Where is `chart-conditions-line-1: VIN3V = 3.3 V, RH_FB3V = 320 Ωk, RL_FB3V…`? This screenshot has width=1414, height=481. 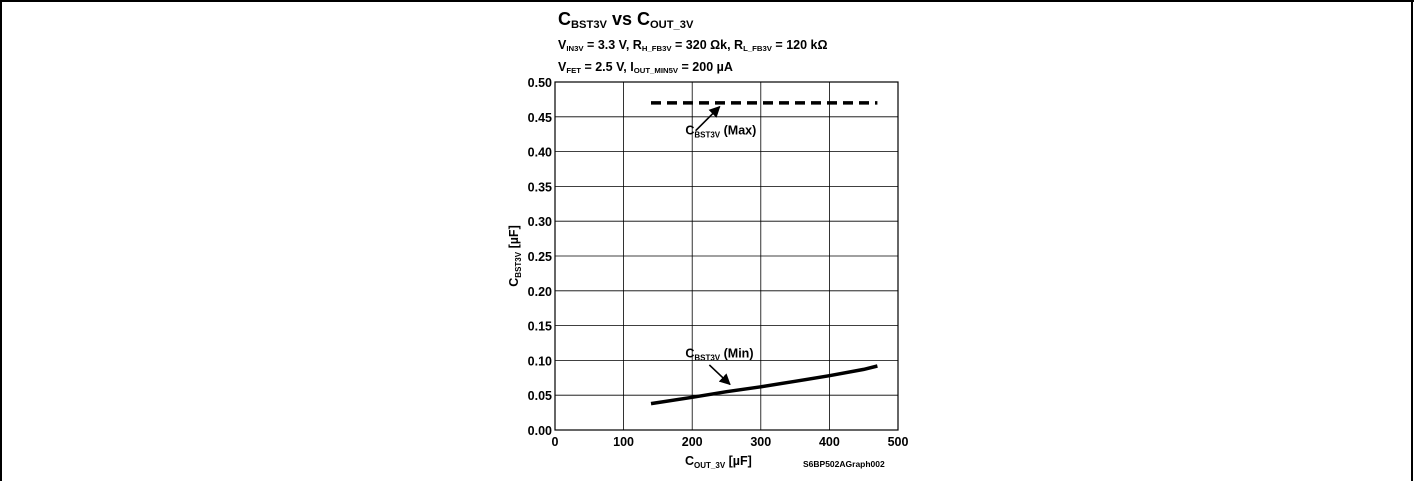 chart-conditions-line-1: VIN3V = 3.3 V, RH_FB3V = 320 Ωk, RL_FB3V… is located at coordinates (693, 47).